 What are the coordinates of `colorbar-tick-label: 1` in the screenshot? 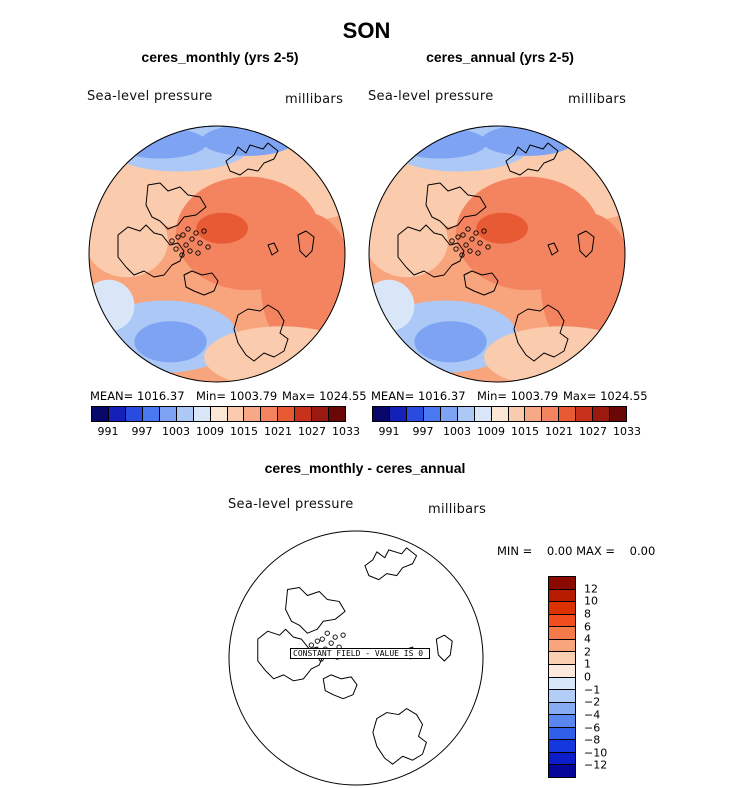 It's located at (587, 664).